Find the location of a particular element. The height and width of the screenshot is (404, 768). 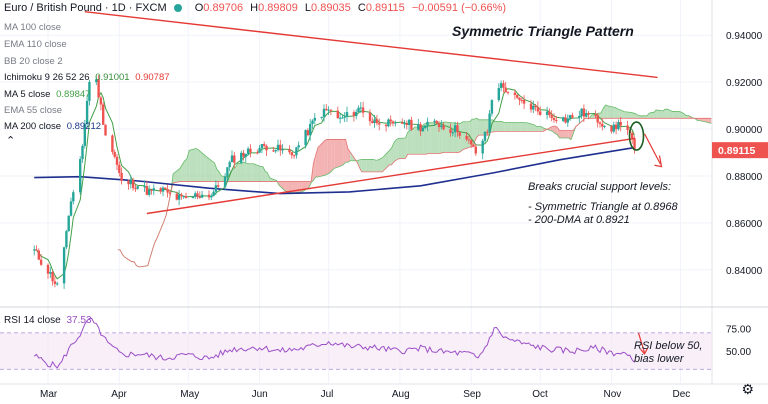

trendline-lower is located at coordinates (390, 176).